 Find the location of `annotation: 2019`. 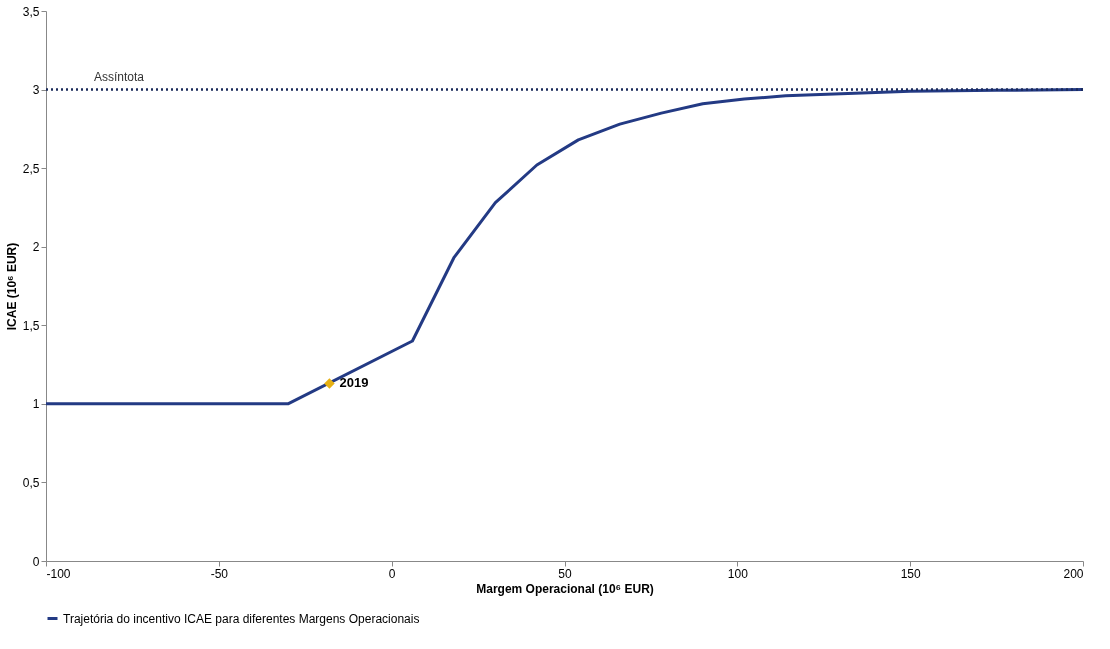

annotation: 2019 is located at coordinates (354, 383).